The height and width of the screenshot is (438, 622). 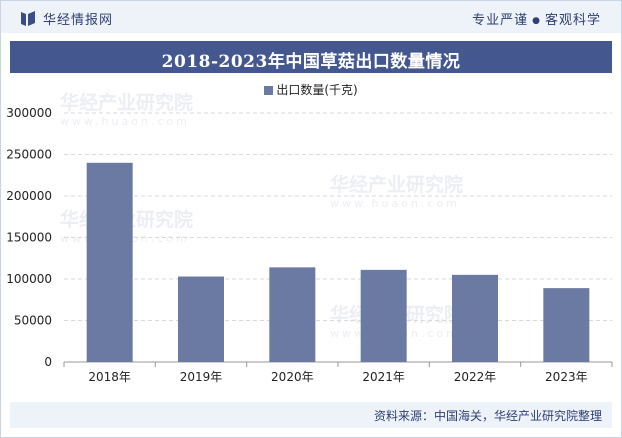 I want to click on source-note: 资料来源：中国海关，华经产业研究院整理, so click(x=487, y=416).